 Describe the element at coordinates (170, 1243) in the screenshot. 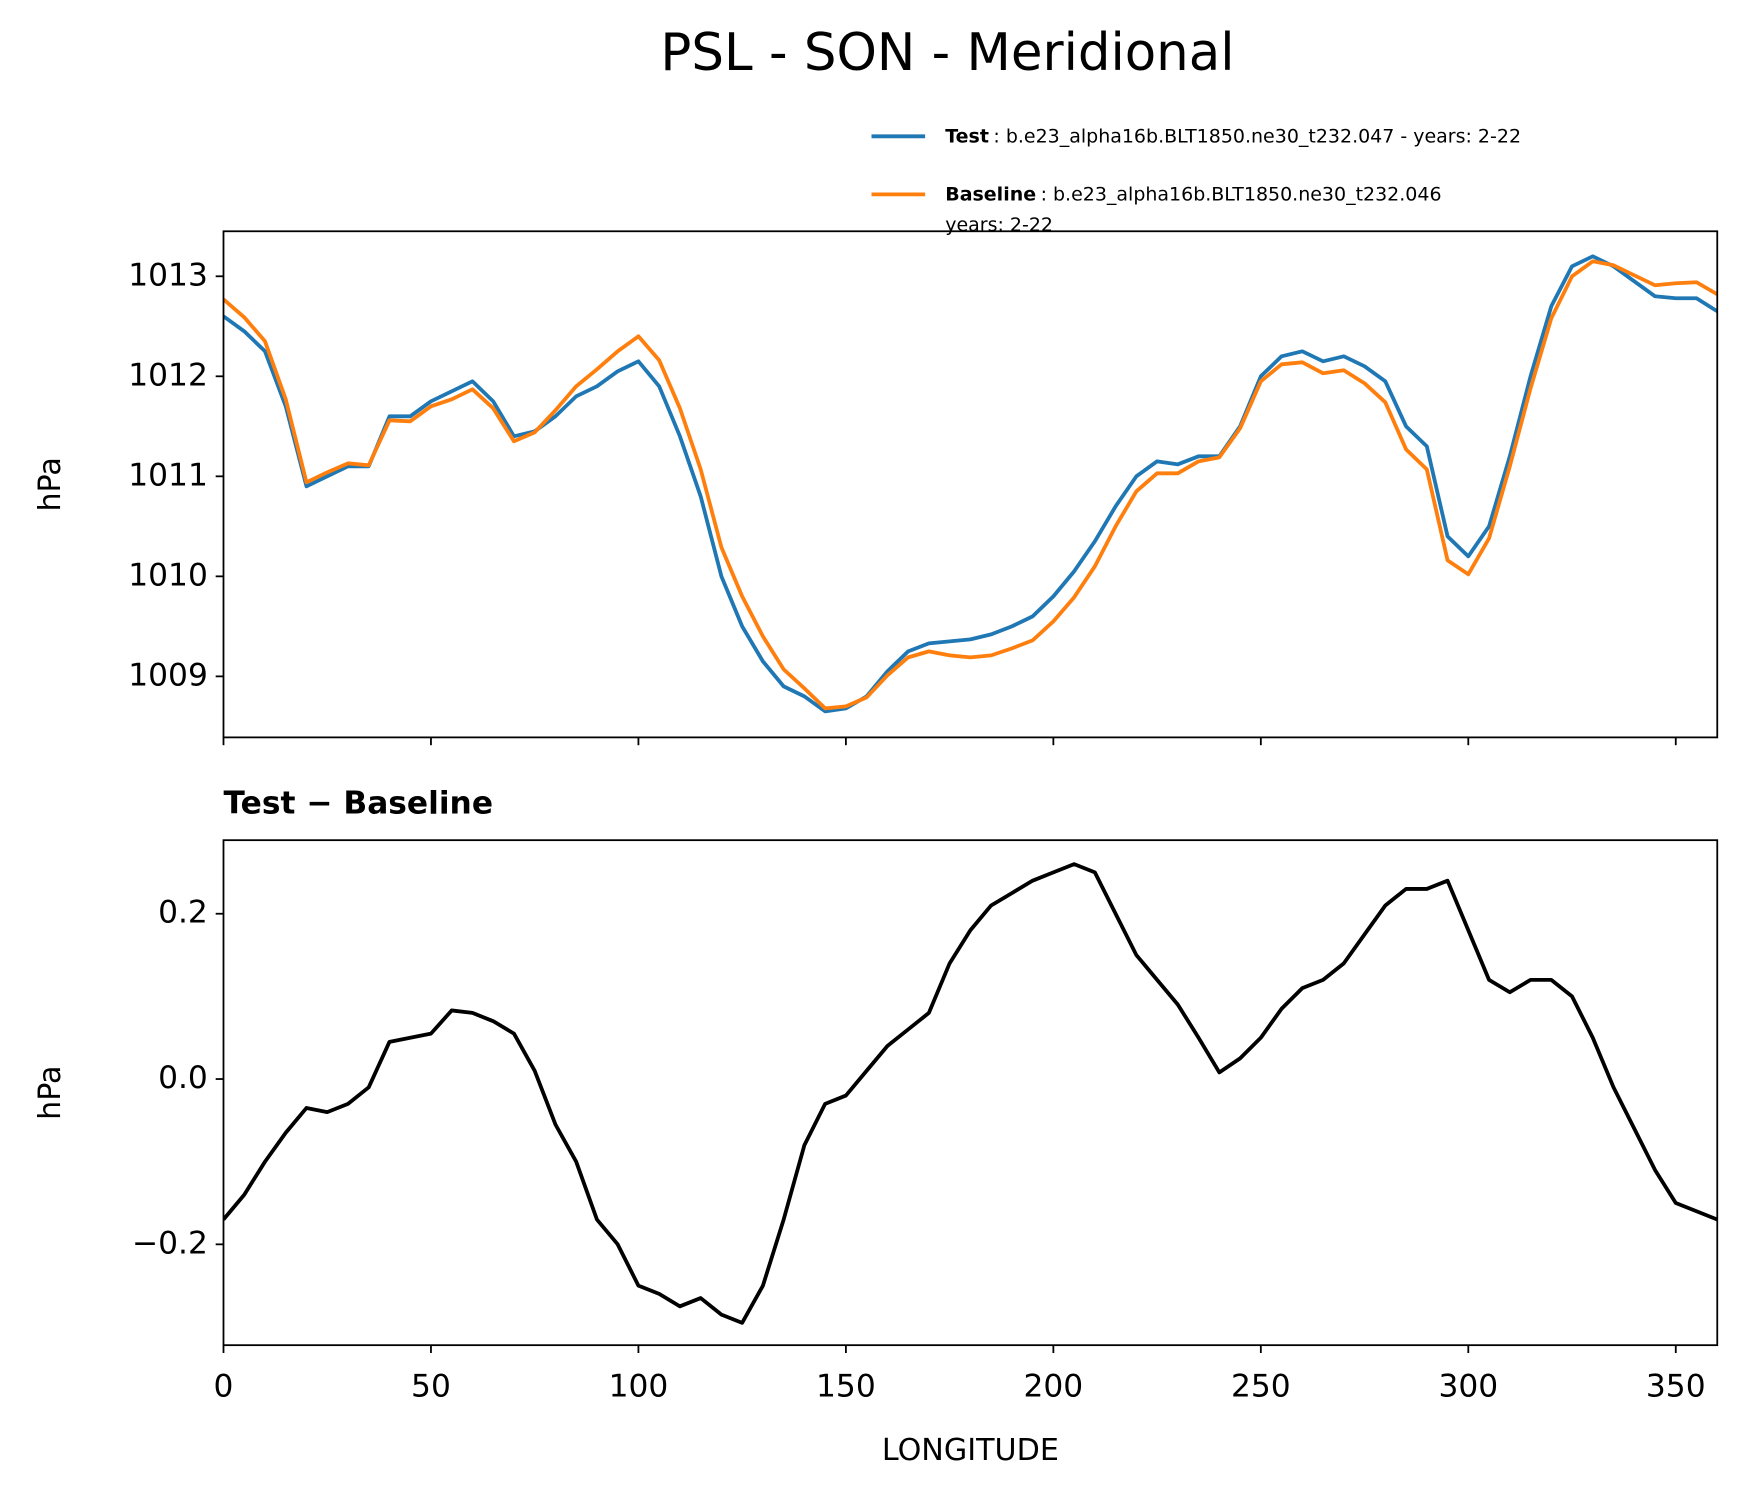

I see `y-tick-label: −0.2` at that location.